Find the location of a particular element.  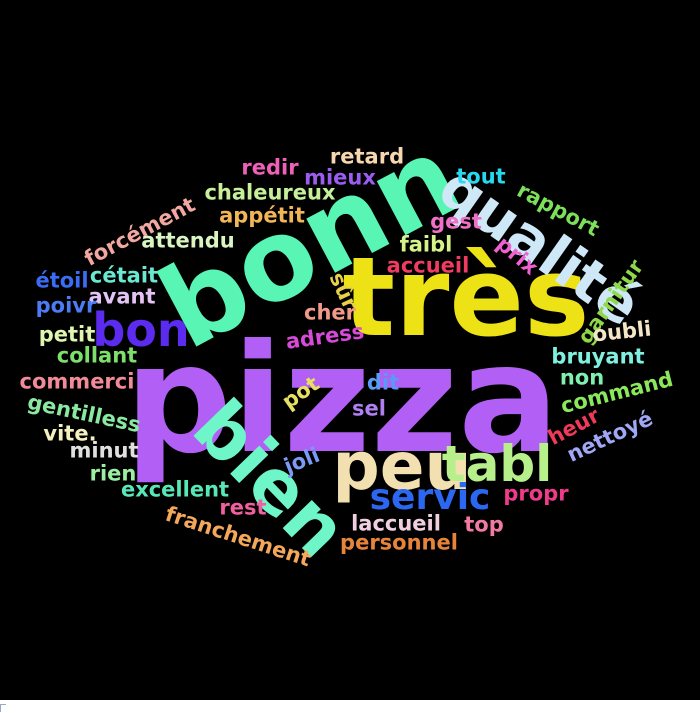

word-propr: propr is located at coordinates (536, 493).